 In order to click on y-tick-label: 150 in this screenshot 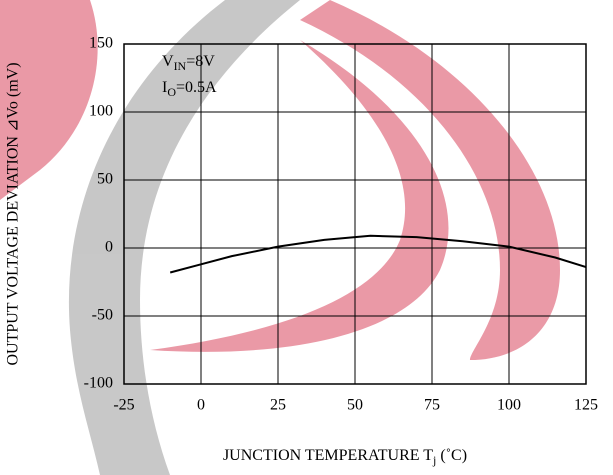, I will do `click(101, 43)`.